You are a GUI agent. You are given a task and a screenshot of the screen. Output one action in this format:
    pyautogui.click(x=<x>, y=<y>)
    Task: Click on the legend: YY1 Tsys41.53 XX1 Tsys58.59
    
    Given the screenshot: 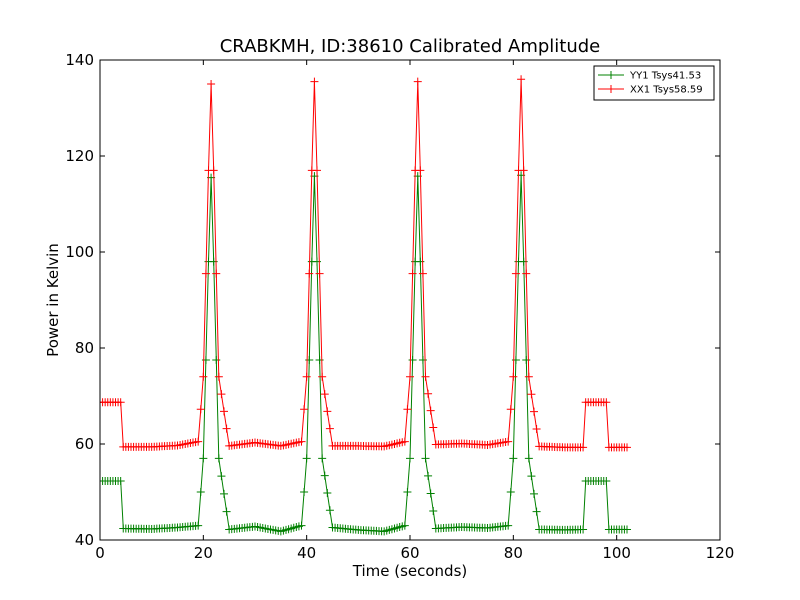 What is the action you would take?
    pyautogui.click(x=654, y=83)
    